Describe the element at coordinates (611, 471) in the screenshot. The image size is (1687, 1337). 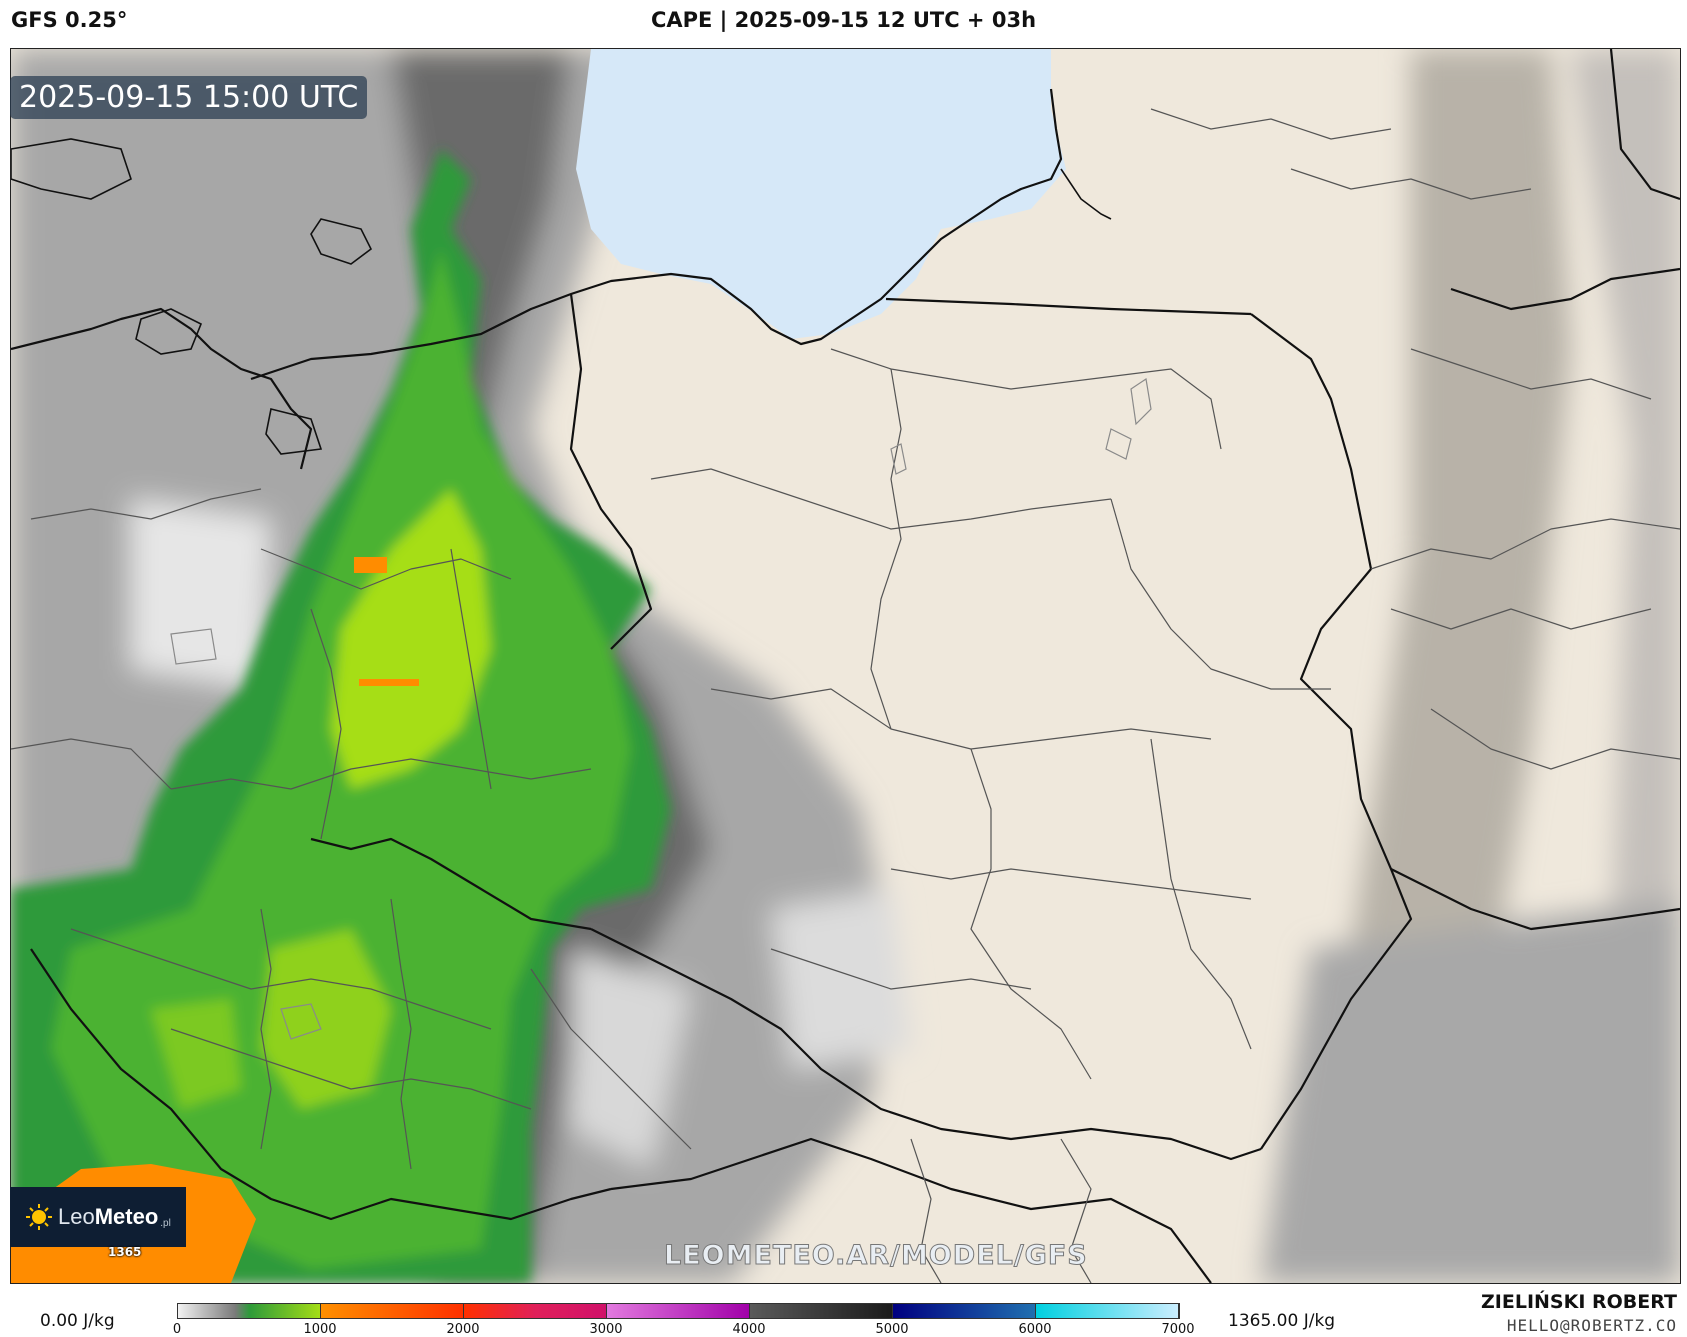
I see `border-de-pl` at that location.